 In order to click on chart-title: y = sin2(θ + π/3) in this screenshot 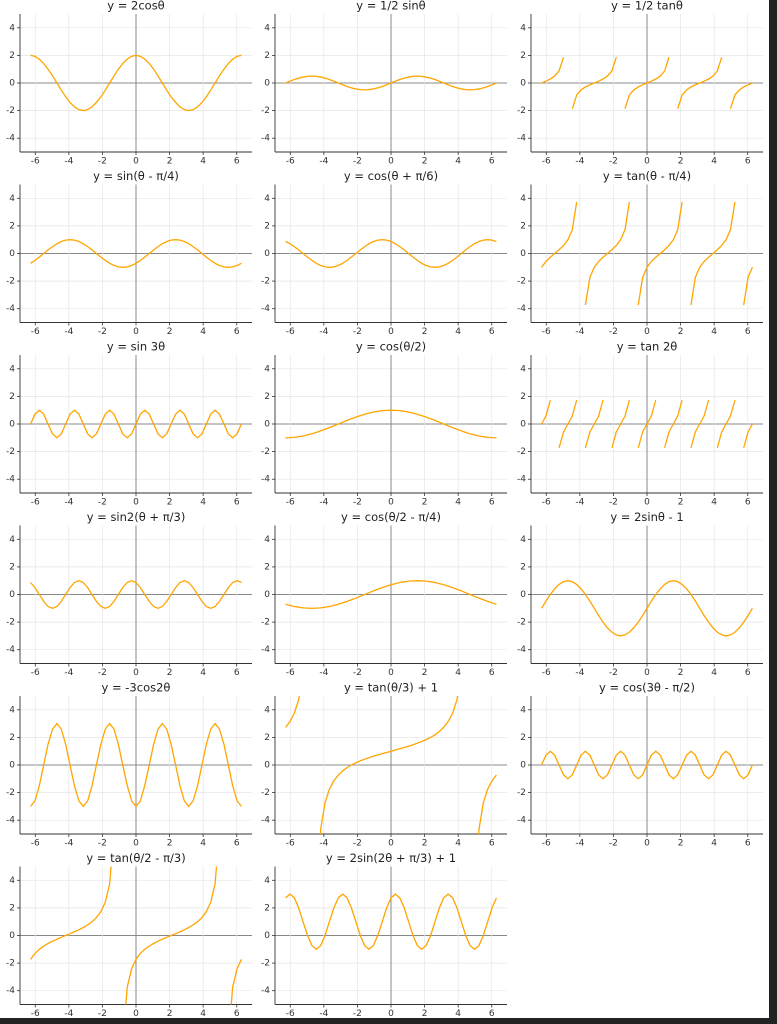, I will do `click(136, 517)`.